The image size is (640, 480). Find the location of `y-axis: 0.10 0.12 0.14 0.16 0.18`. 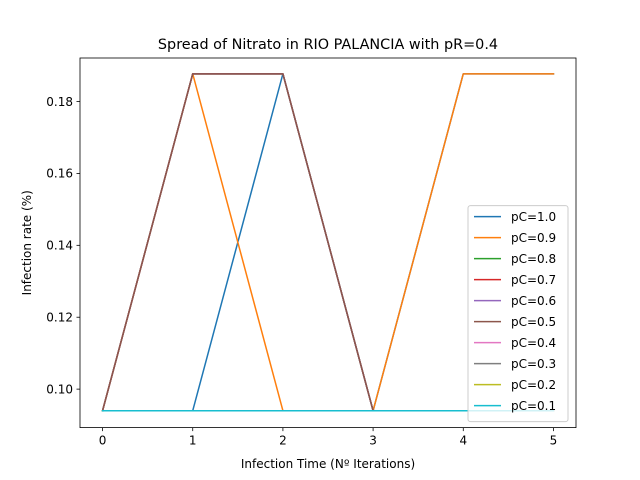

y-axis: 0.10 0.12 0.14 0.16 0.18 is located at coordinates (63, 245).